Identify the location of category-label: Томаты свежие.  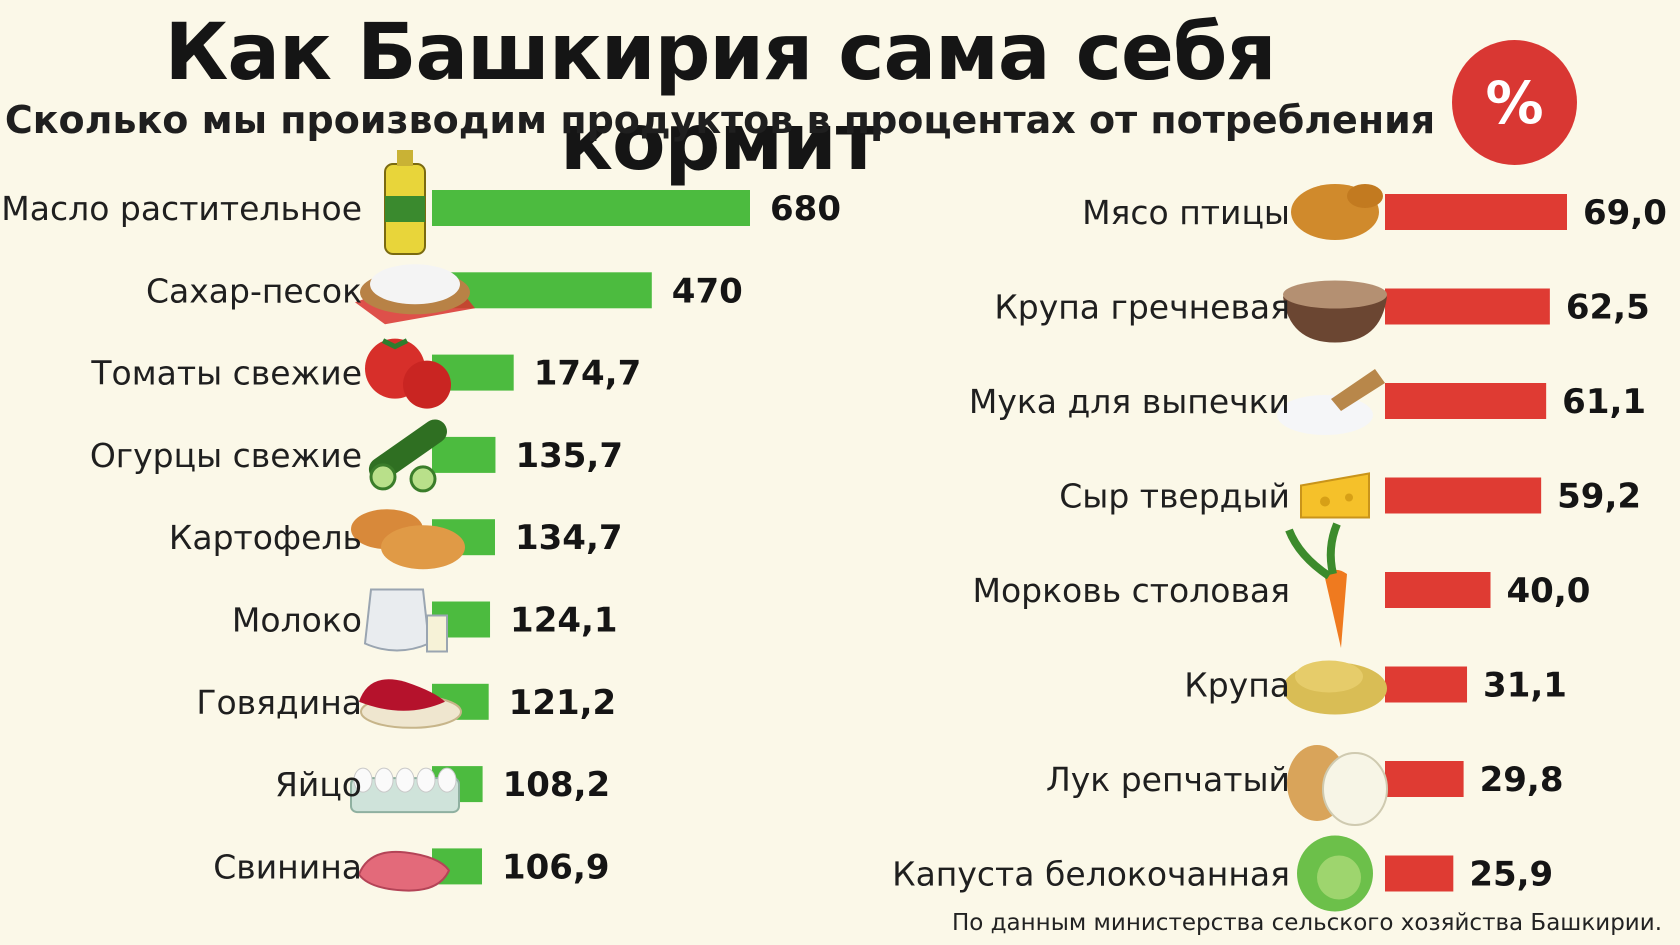
(226, 373).